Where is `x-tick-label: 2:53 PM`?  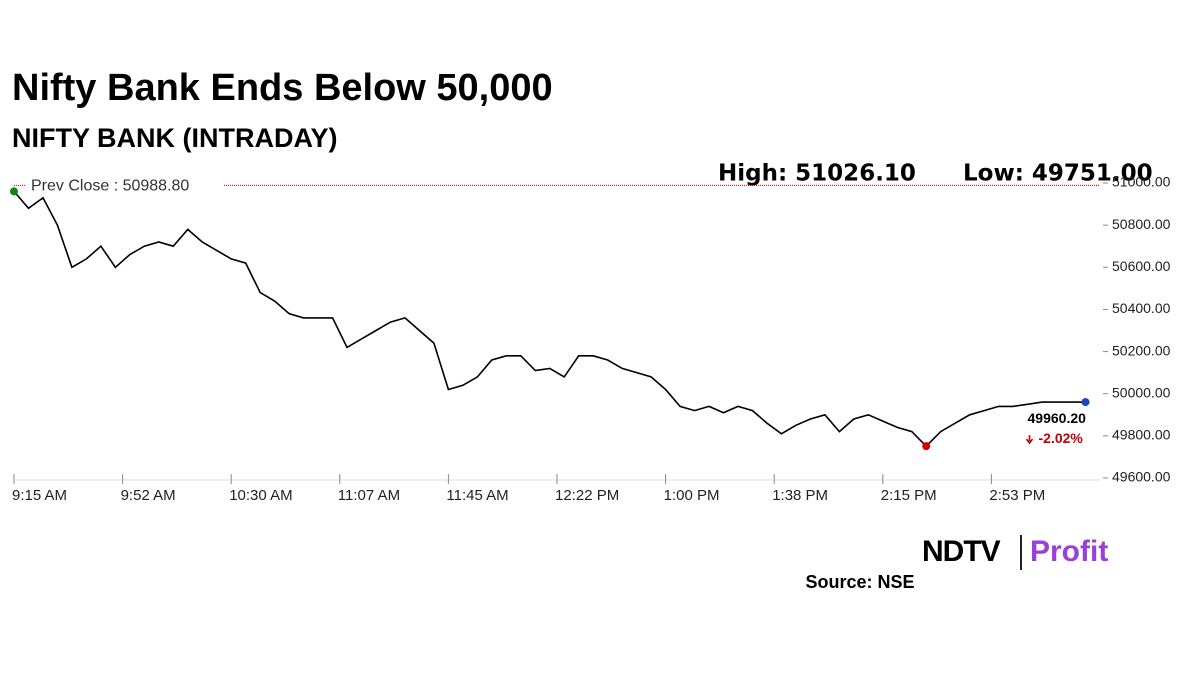
x-tick-label: 2:53 PM is located at coordinates (1017, 495).